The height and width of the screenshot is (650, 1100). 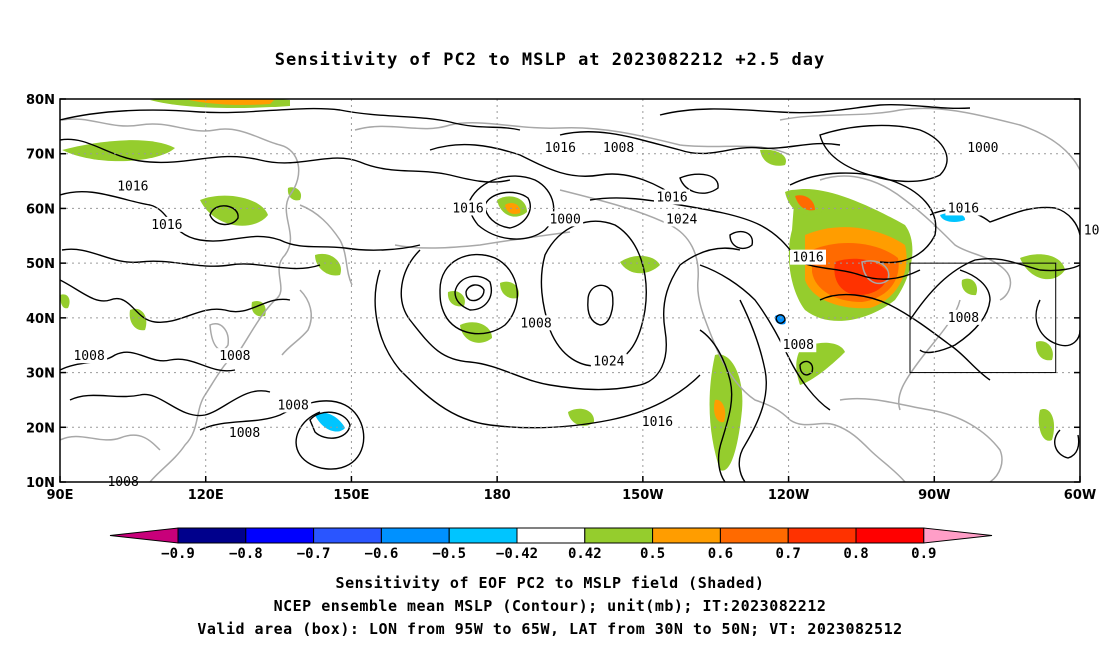 I want to click on colorbar-label: −0.7, so click(x=314, y=554).